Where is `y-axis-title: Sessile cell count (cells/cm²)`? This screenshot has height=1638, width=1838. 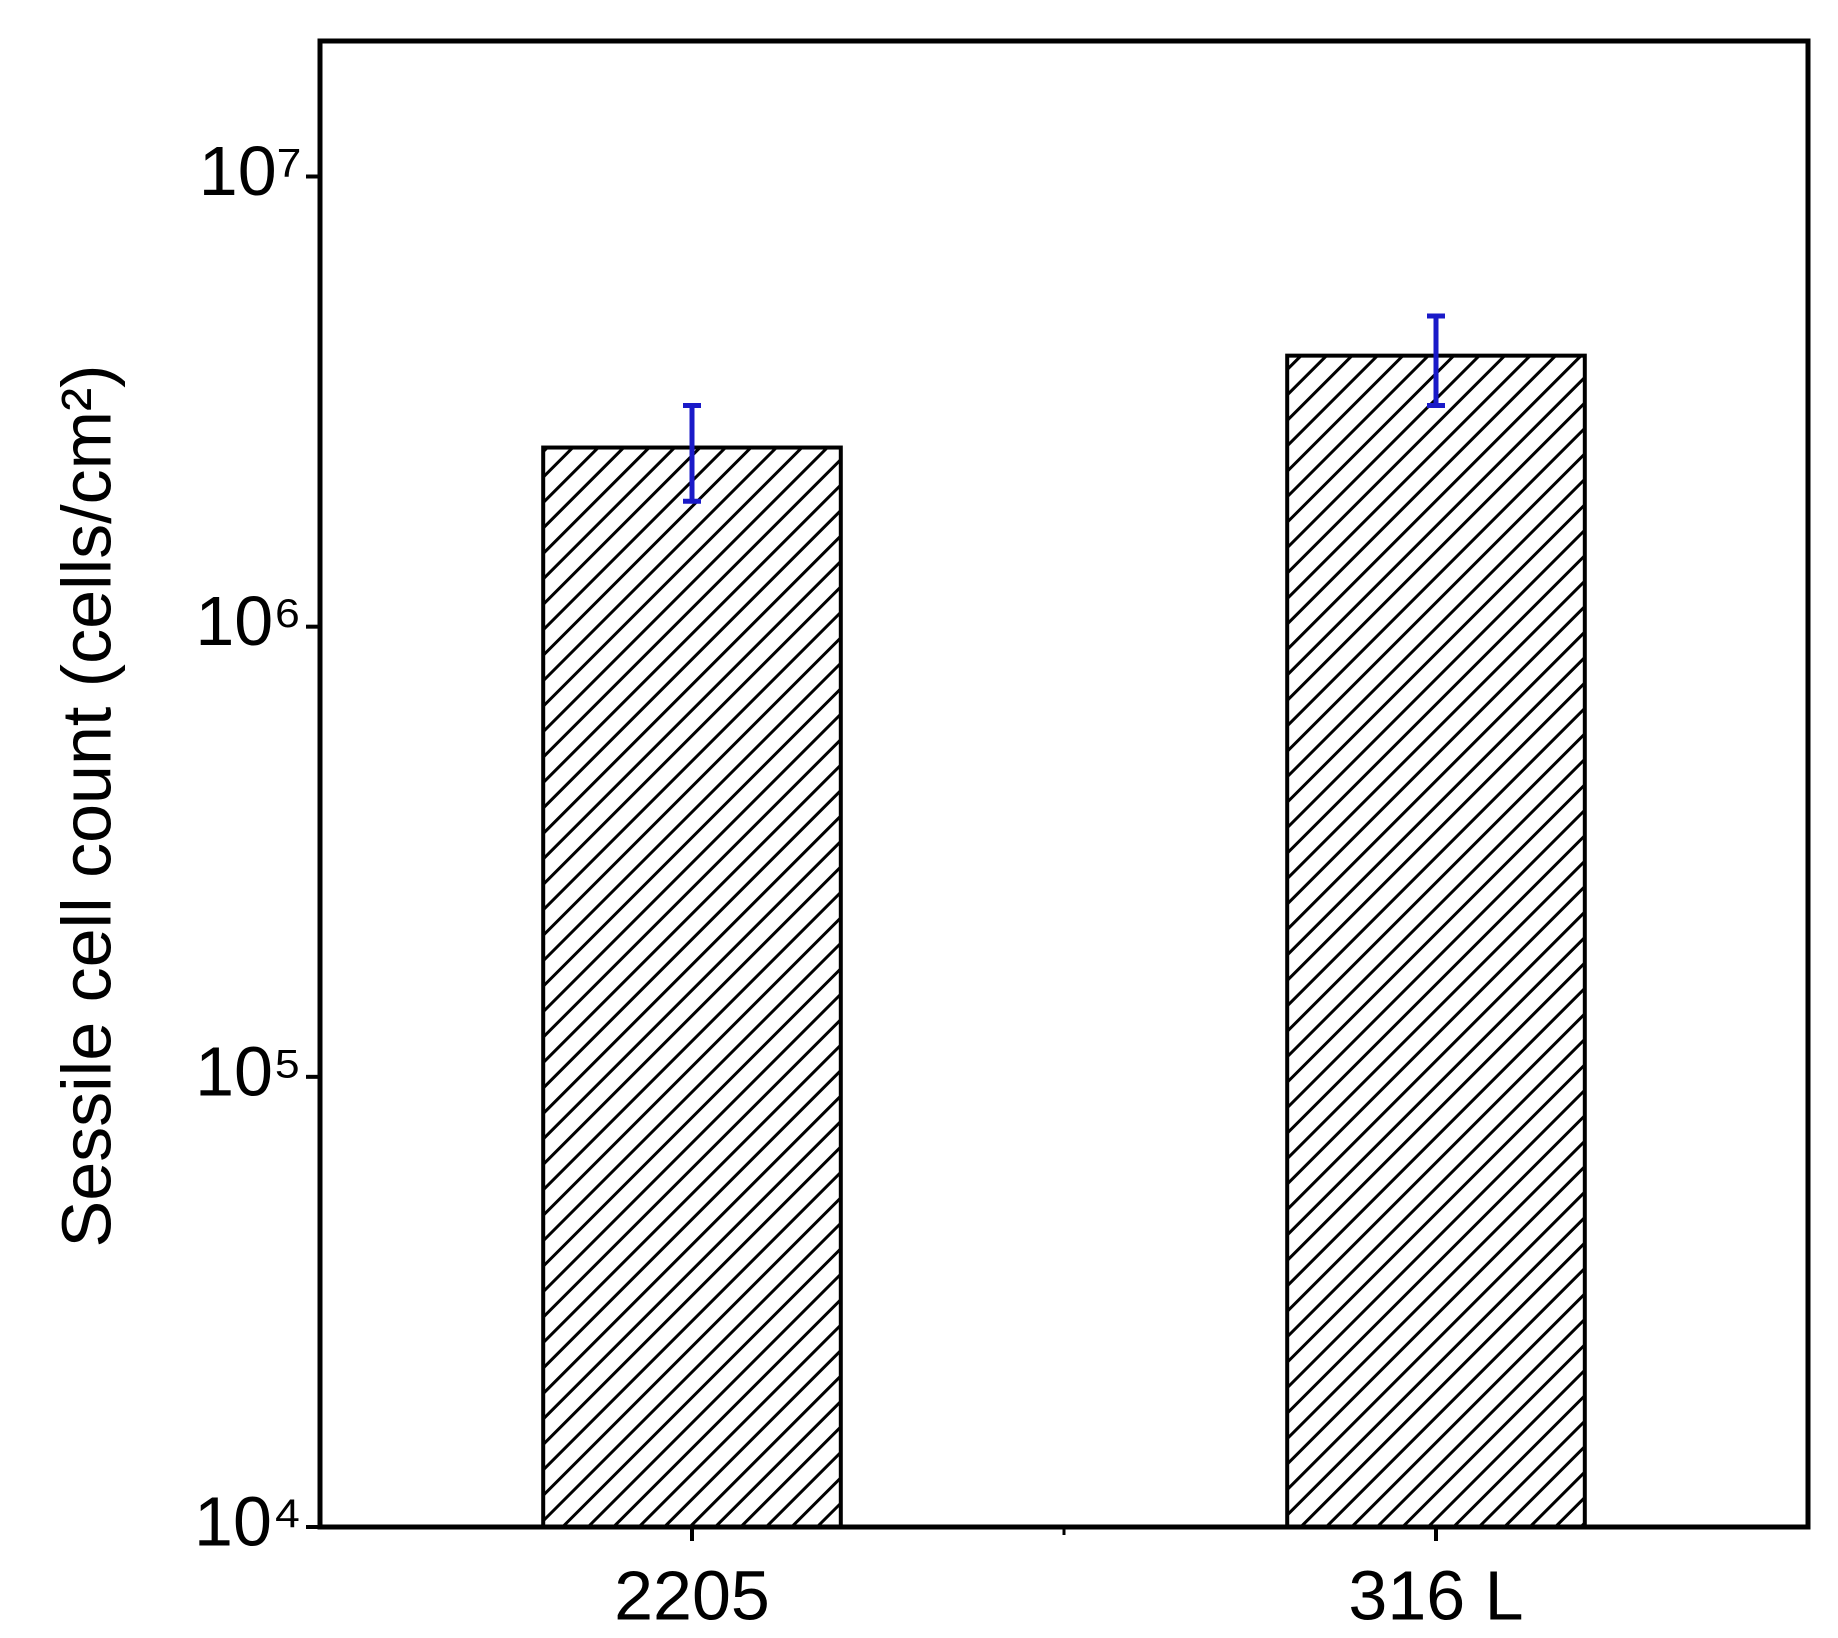 y-axis-title: Sessile cell count (cells/cm²) is located at coordinates (86, 806).